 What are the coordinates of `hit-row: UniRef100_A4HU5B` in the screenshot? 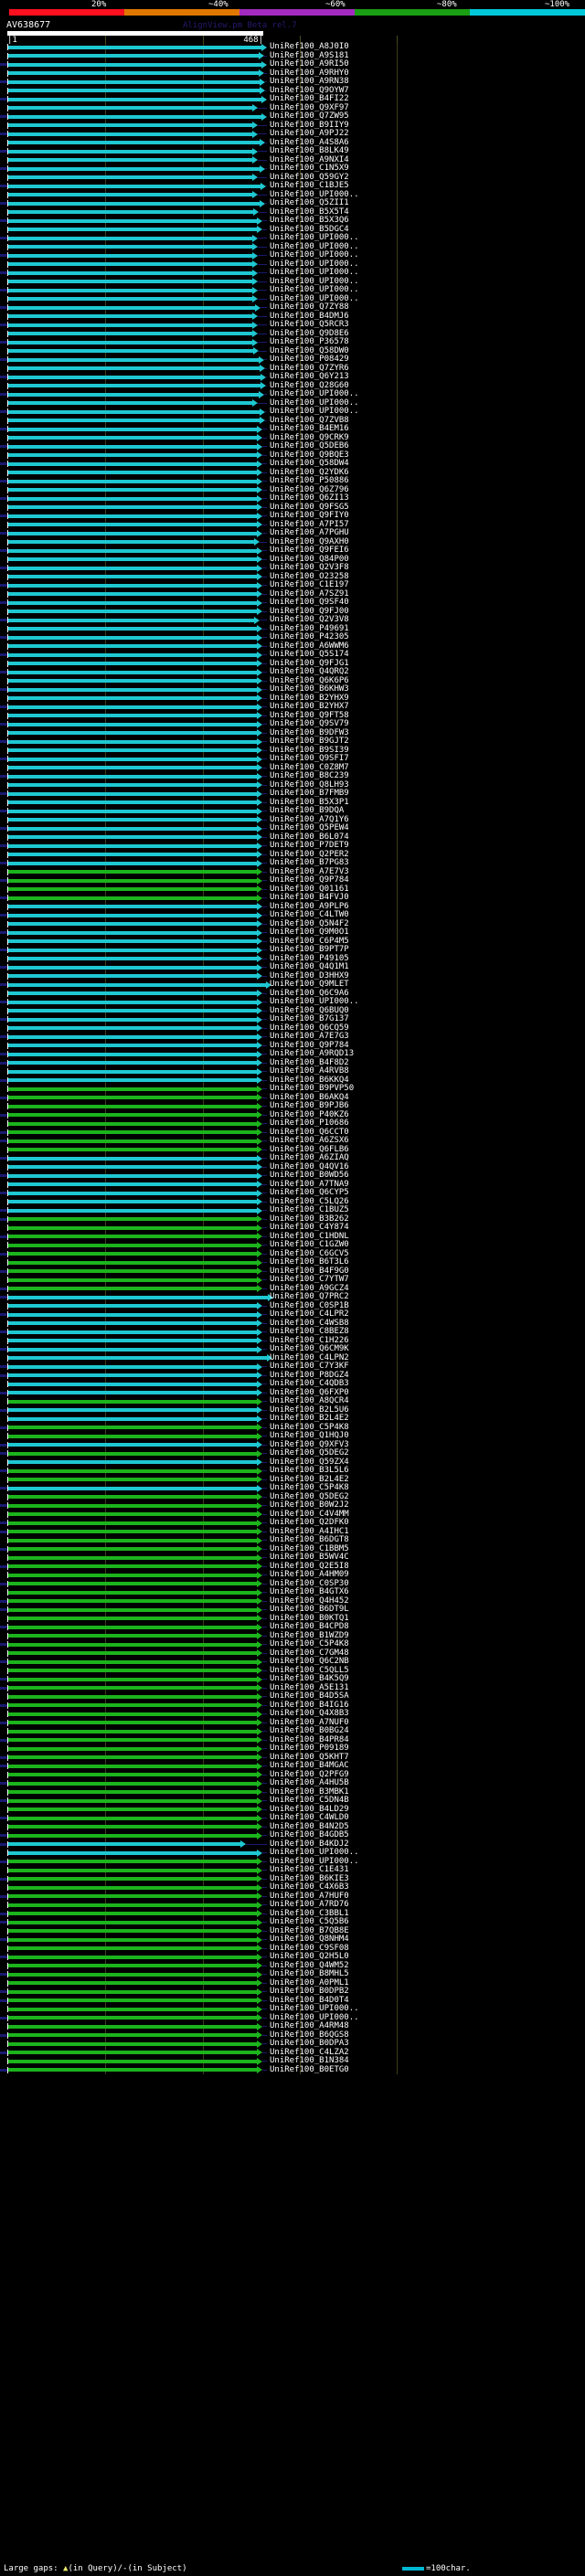 It's located at (293, 1783).